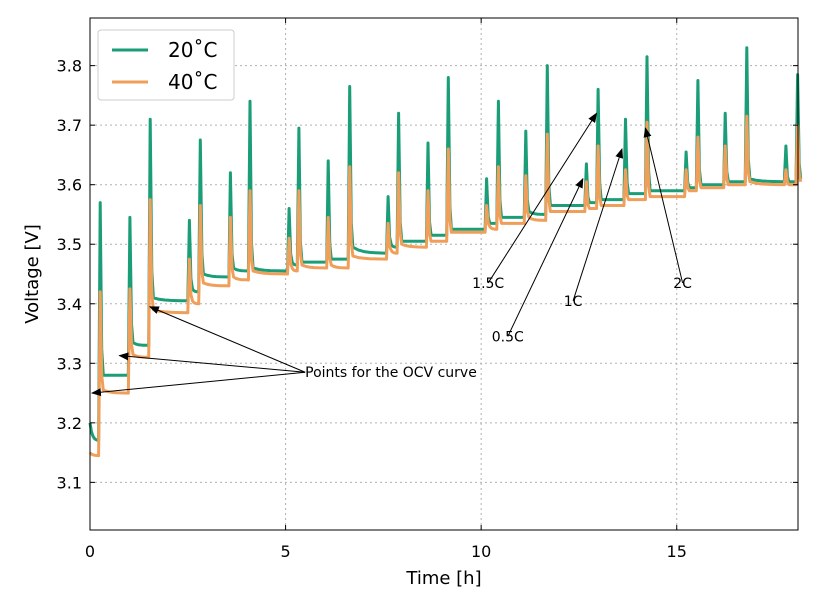 The width and height of the screenshot is (836, 603). What do you see at coordinates (488, 284) in the screenshot?
I see `annotation-label: 1.5C` at bounding box center [488, 284].